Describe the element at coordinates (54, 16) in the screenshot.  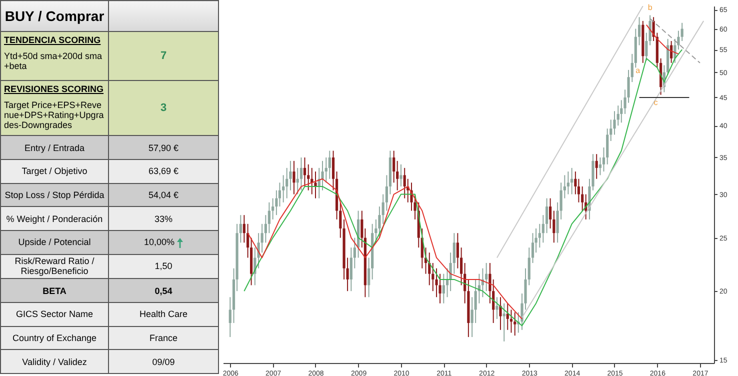
I see `text: BUY / Comprar` at that location.